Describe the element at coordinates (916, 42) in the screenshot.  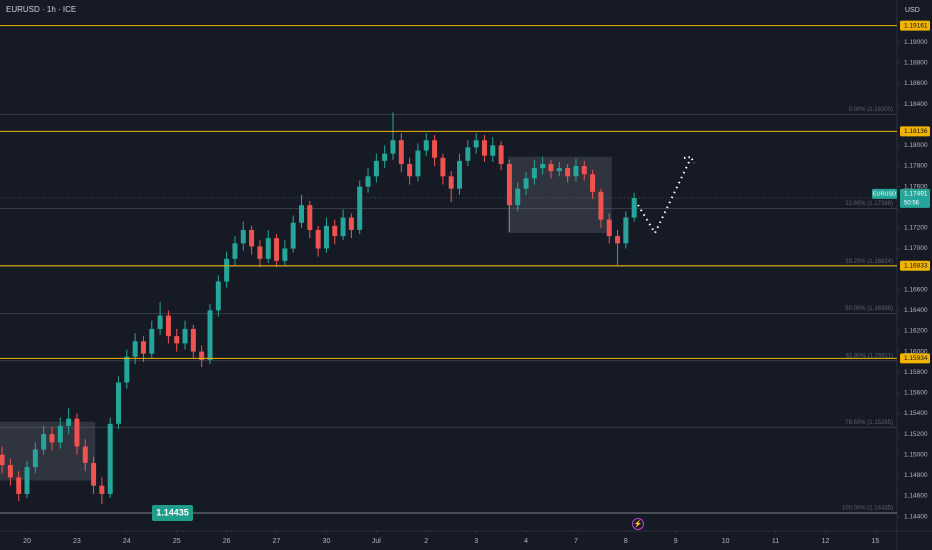
I see `y-tick-label: 1.19000` at that location.